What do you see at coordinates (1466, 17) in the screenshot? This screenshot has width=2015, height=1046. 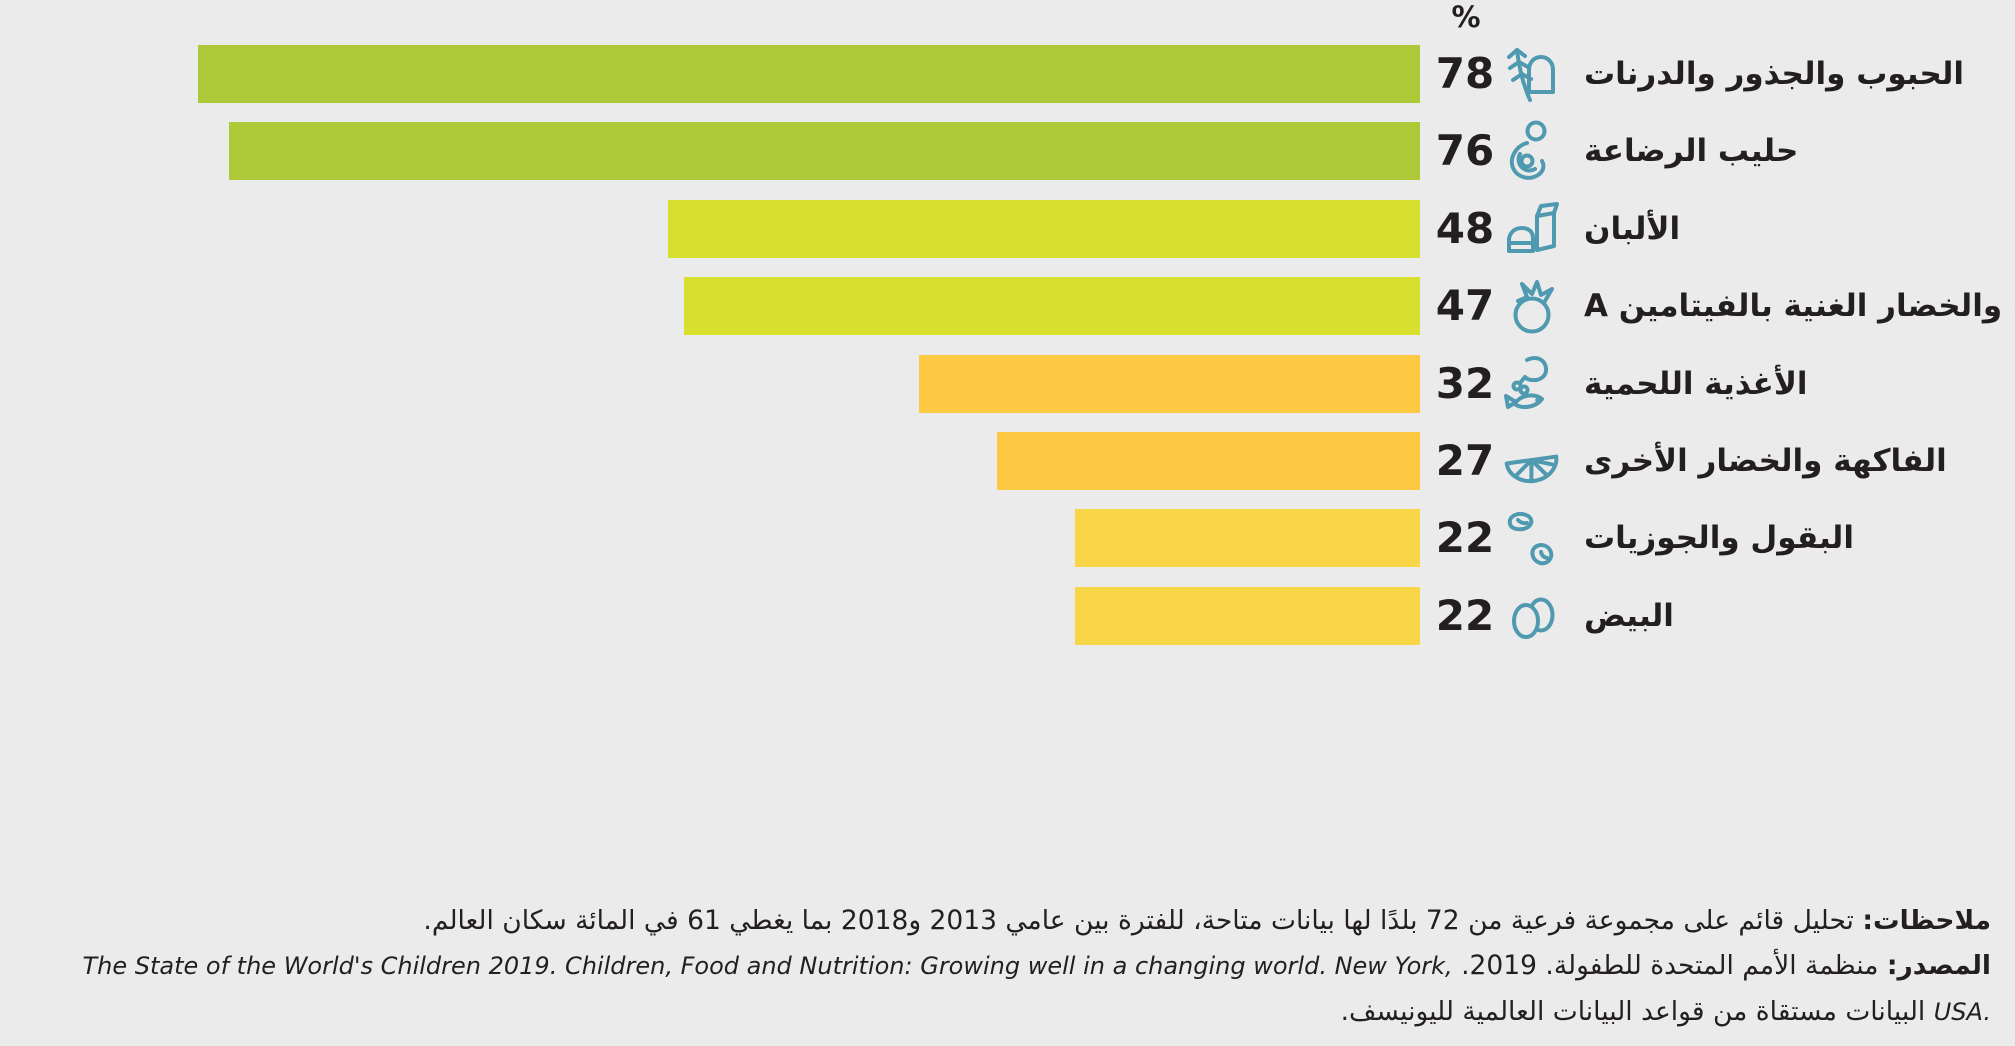 I see `percent-axis-label: %` at bounding box center [1466, 17].